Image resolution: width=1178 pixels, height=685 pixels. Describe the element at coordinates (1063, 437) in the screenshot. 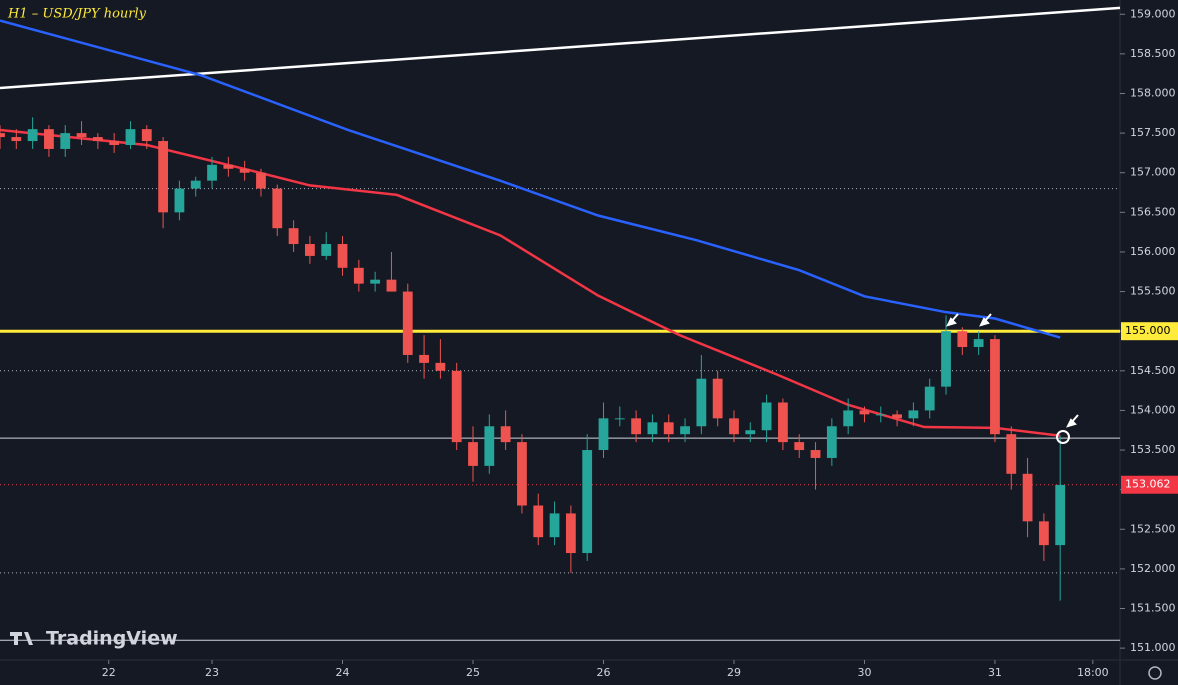

I see `highlight-circle` at that location.